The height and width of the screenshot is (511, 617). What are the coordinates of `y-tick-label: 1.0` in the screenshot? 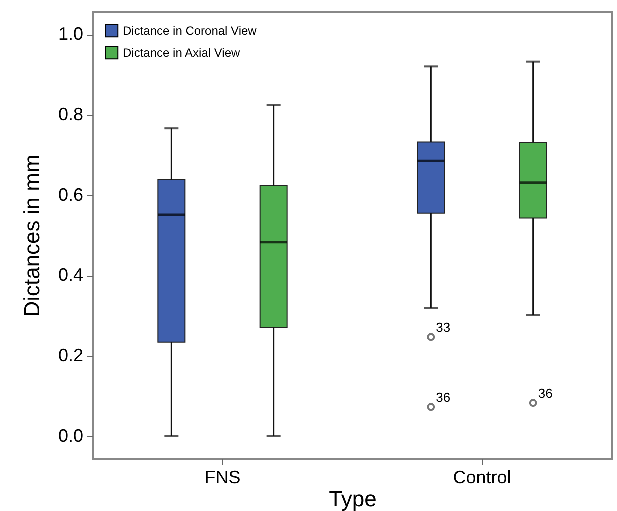 It's located at (71, 34).